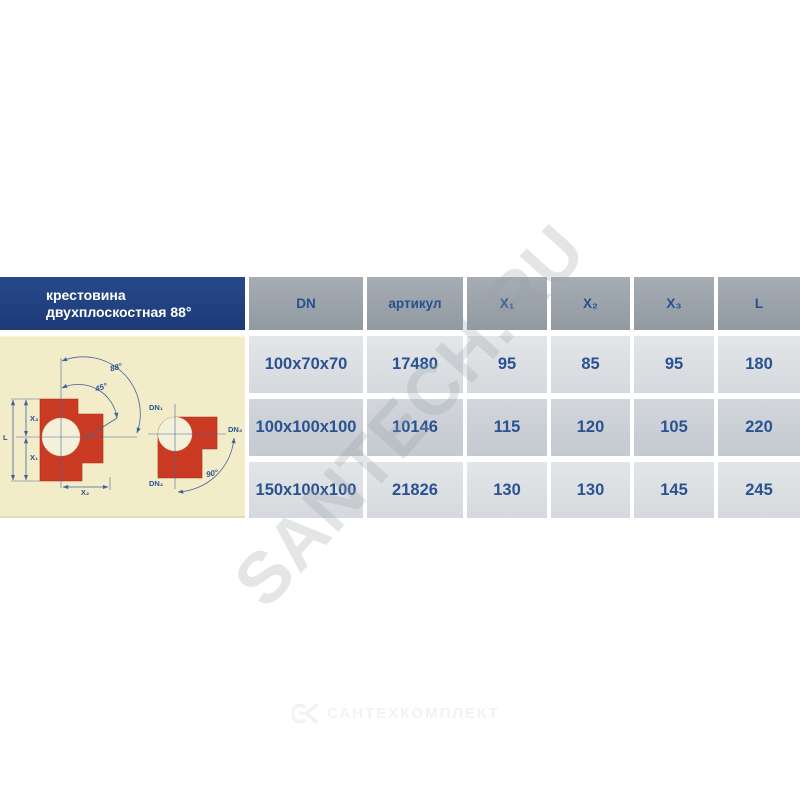 This screenshot has width=800, height=800. What do you see at coordinates (34, 418) in the screenshot?
I see `dim-label-x3: X₃` at bounding box center [34, 418].